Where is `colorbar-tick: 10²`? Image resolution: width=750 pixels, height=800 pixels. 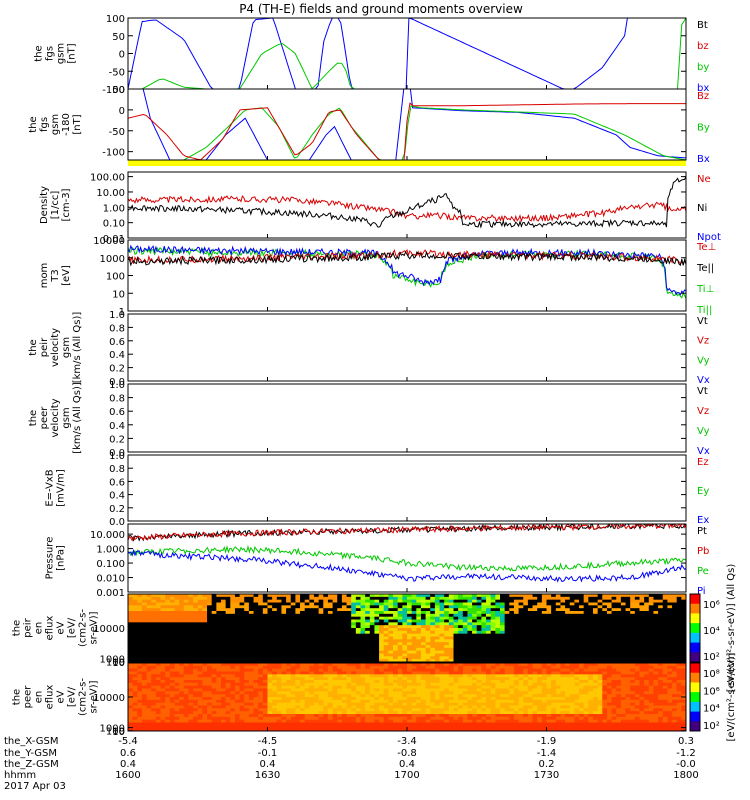 colorbar-tick: 10² is located at coordinates (711, 657).